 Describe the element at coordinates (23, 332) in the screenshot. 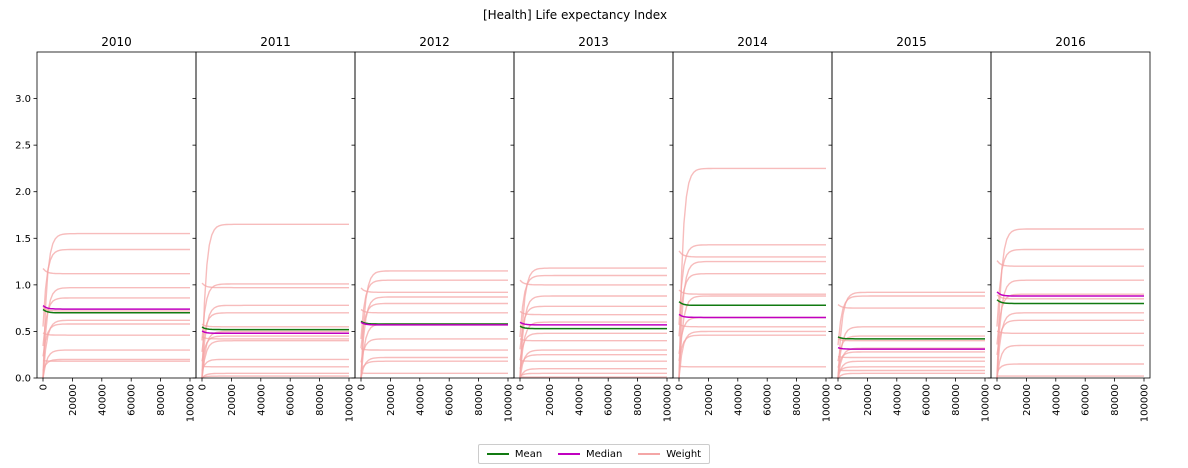

I see `y-tick-label: 0.5` at that location.